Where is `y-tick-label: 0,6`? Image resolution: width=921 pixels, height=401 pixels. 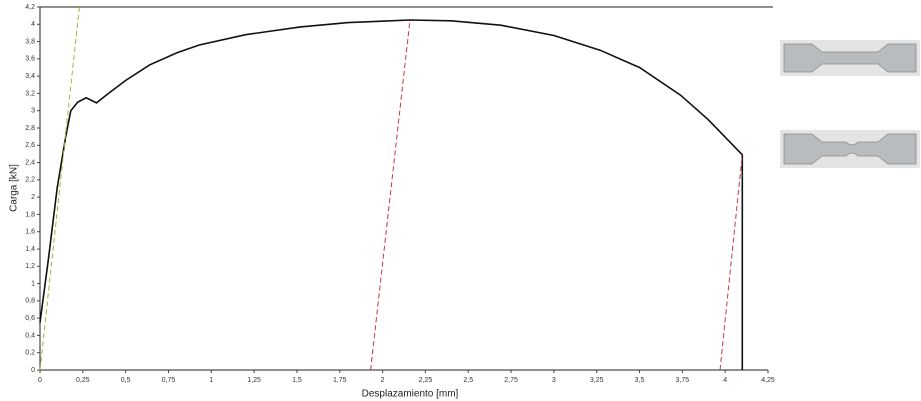
y-tick-label: 0,6 is located at coordinates (30, 318).